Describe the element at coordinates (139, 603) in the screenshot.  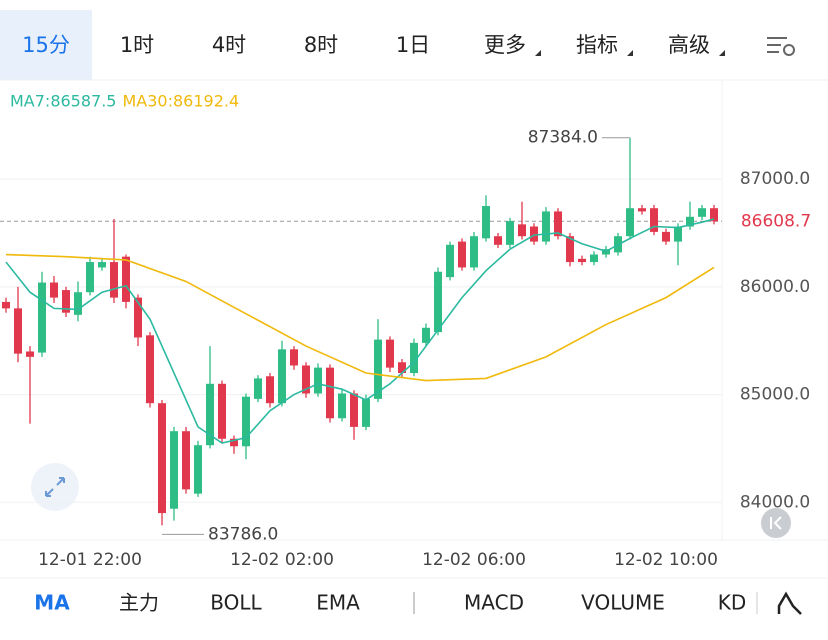
I see `indicator-tab: 主力` at that location.